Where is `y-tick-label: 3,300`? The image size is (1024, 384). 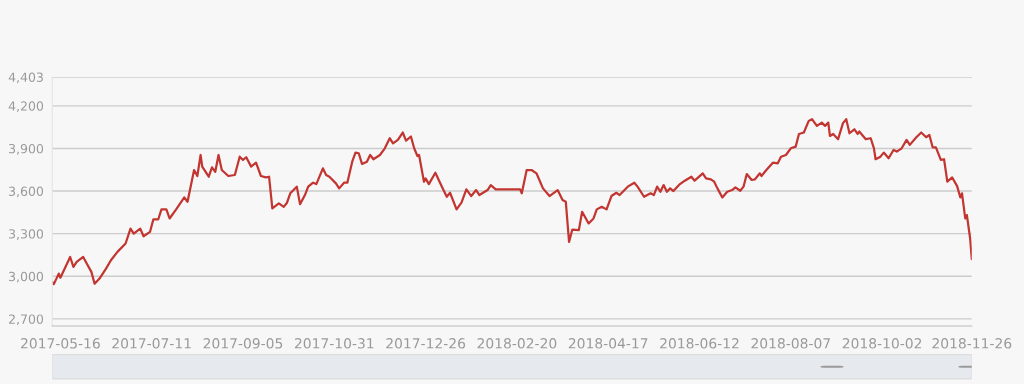 y-tick-label: 3,300 is located at coordinates (26, 234).